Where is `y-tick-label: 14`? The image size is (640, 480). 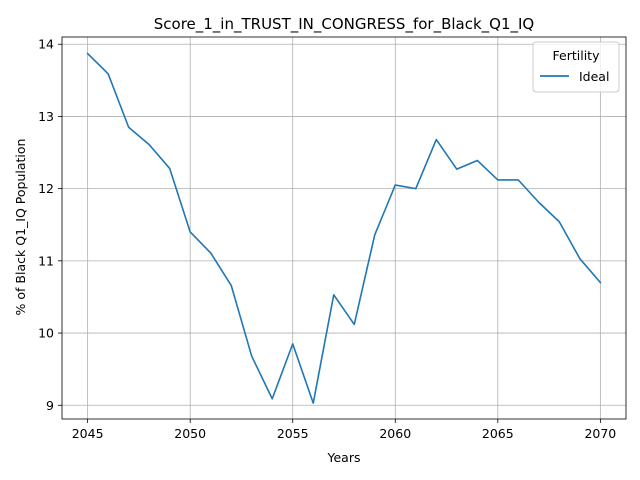 y-tick-label: 14 is located at coordinates (46, 44).